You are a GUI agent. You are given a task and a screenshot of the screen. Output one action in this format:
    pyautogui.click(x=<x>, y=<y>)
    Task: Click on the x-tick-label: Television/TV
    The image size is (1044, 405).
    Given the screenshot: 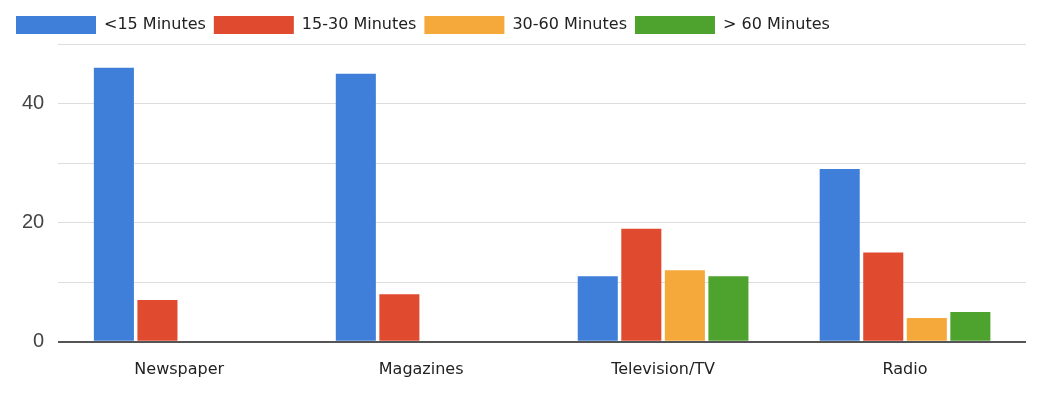 What is the action you would take?
    pyautogui.click(x=663, y=368)
    